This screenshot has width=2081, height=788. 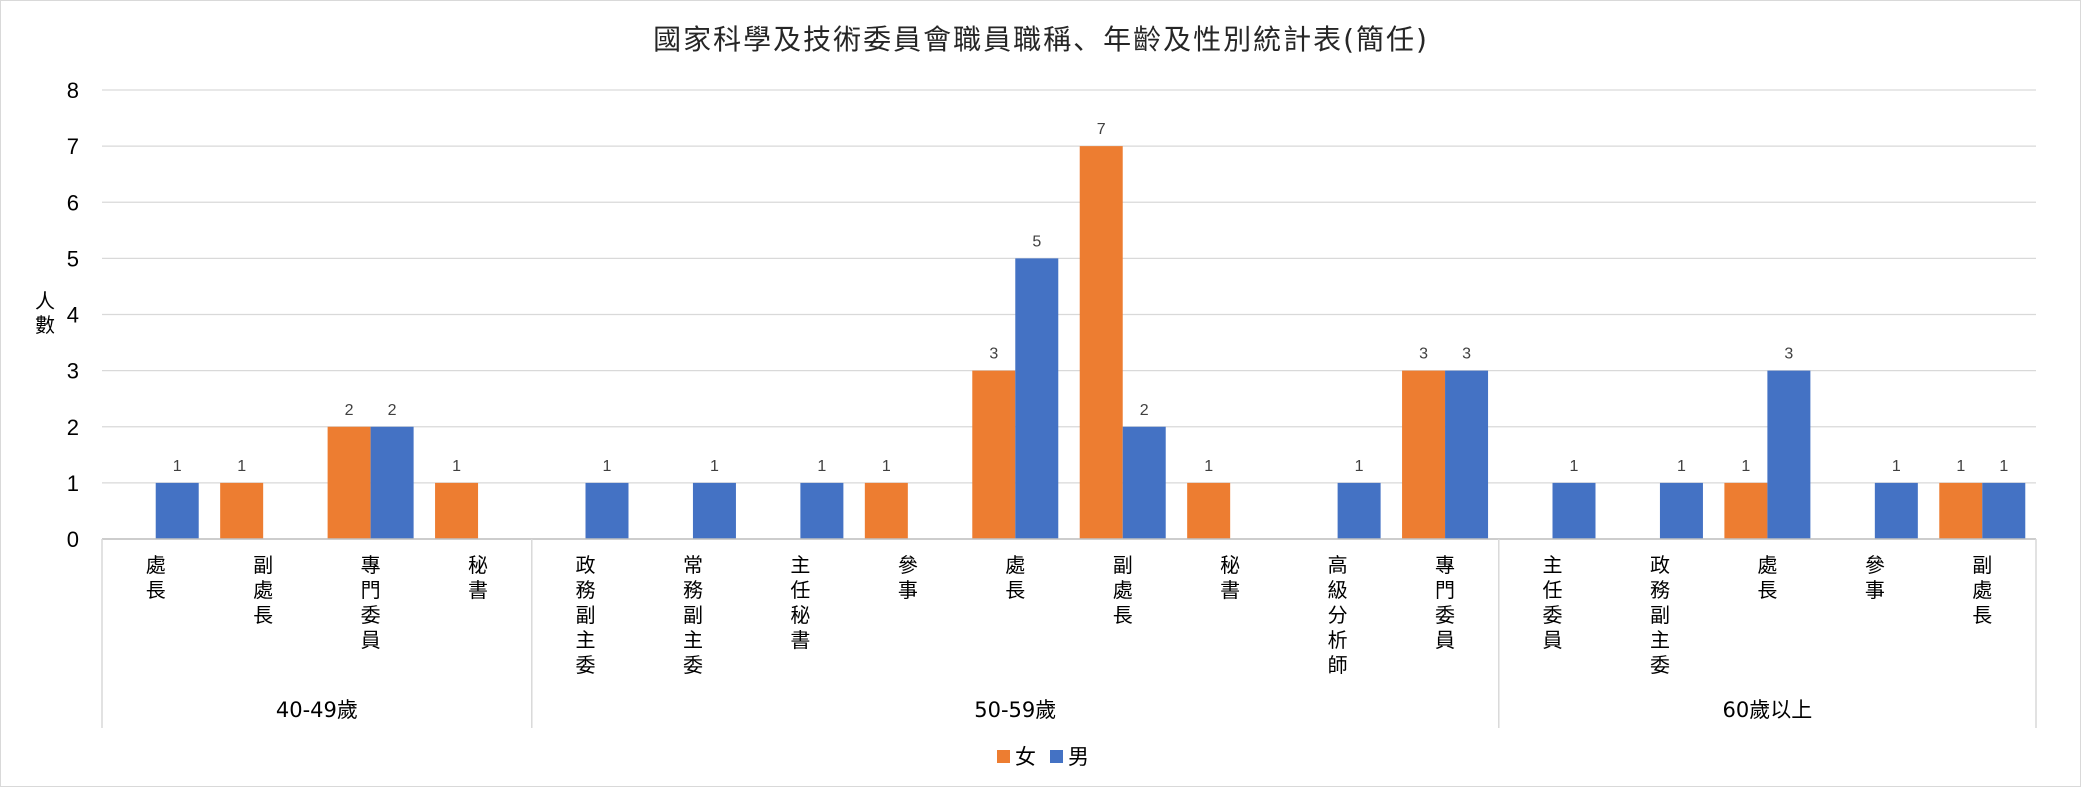 What do you see at coordinates (45, 301) in the screenshot?
I see `y-axis-label-char: 人` at bounding box center [45, 301].